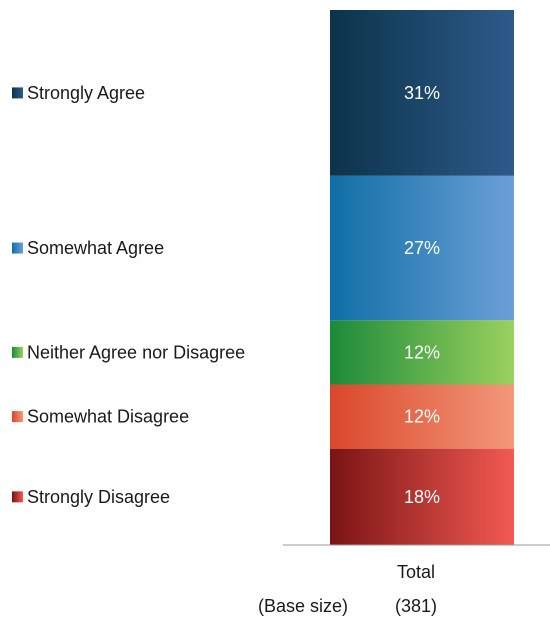  What do you see at coordinates (17, 352) in the screenshot?
I see `legend-swatch-neither-agree-nor-disagree` at bounding box center [17, 352].